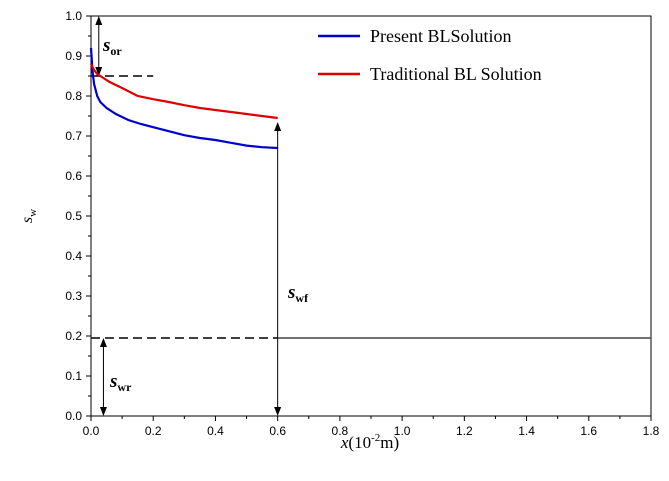 The image size is (669, 481). Describe the element at coordinates (91, 431) in the screenshot. I see `x-tick-label: 0.0` at that location.